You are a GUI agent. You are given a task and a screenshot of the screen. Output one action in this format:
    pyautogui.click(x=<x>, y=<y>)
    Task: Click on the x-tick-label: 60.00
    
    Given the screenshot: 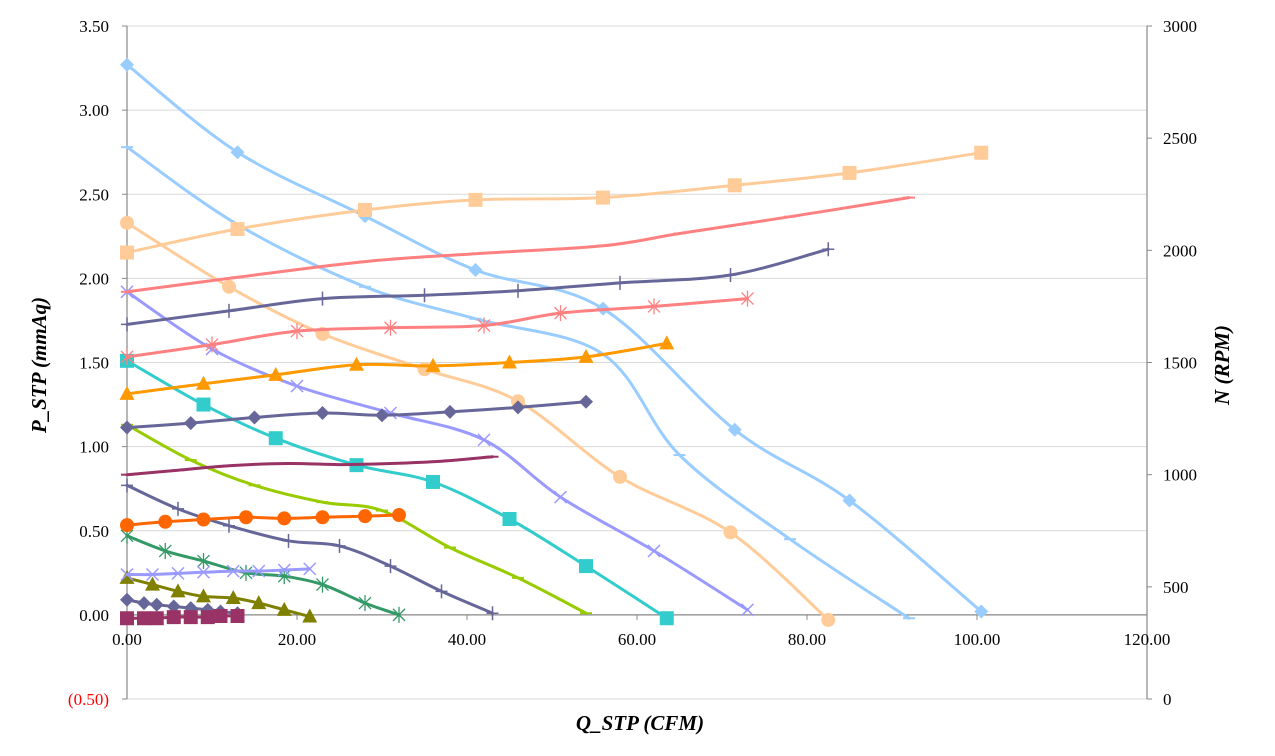 What is the action you would take?
    pyautogui.click(x=637, y=639)
    